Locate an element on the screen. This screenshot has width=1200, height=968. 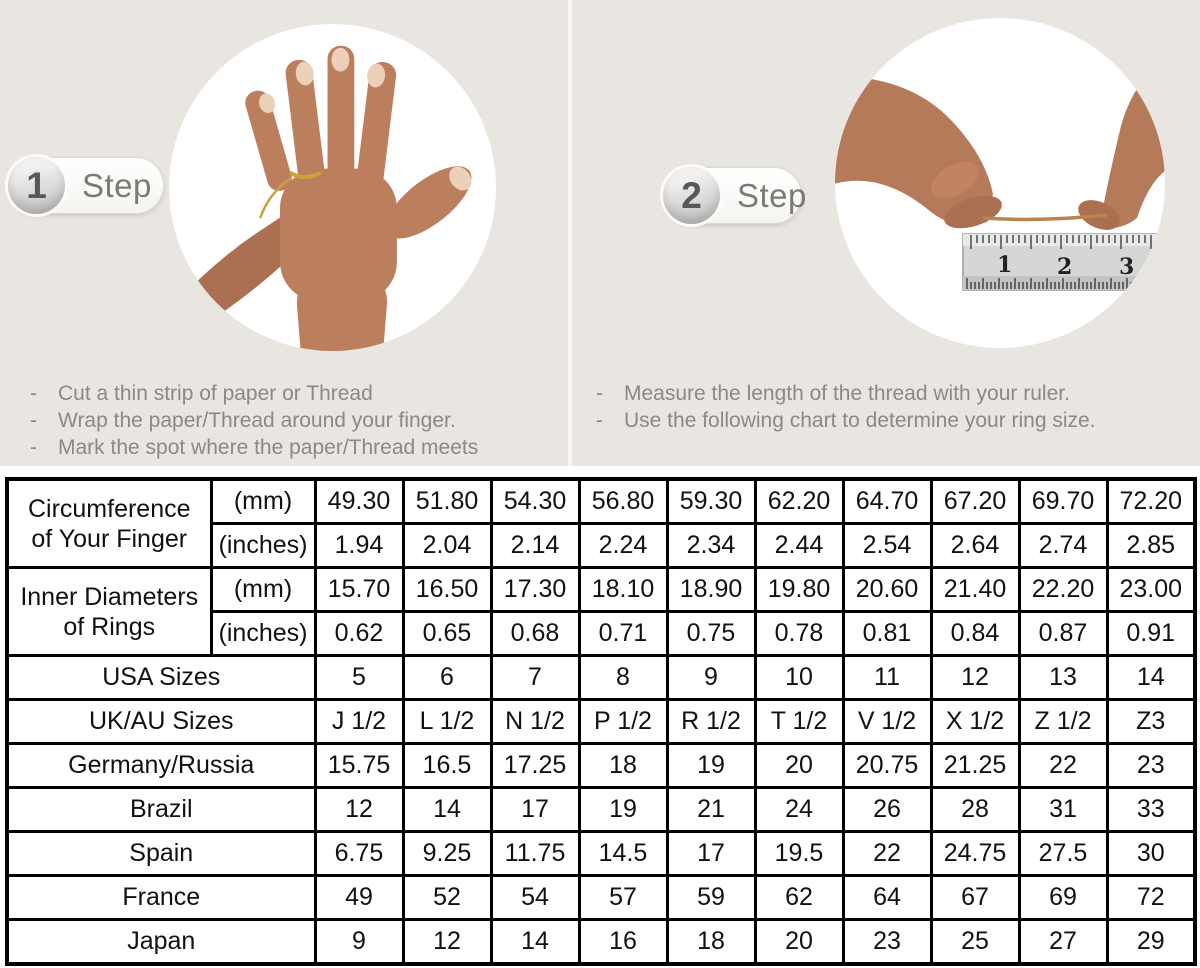
value-cell: 56.80 is located at coordinates (623, 501).